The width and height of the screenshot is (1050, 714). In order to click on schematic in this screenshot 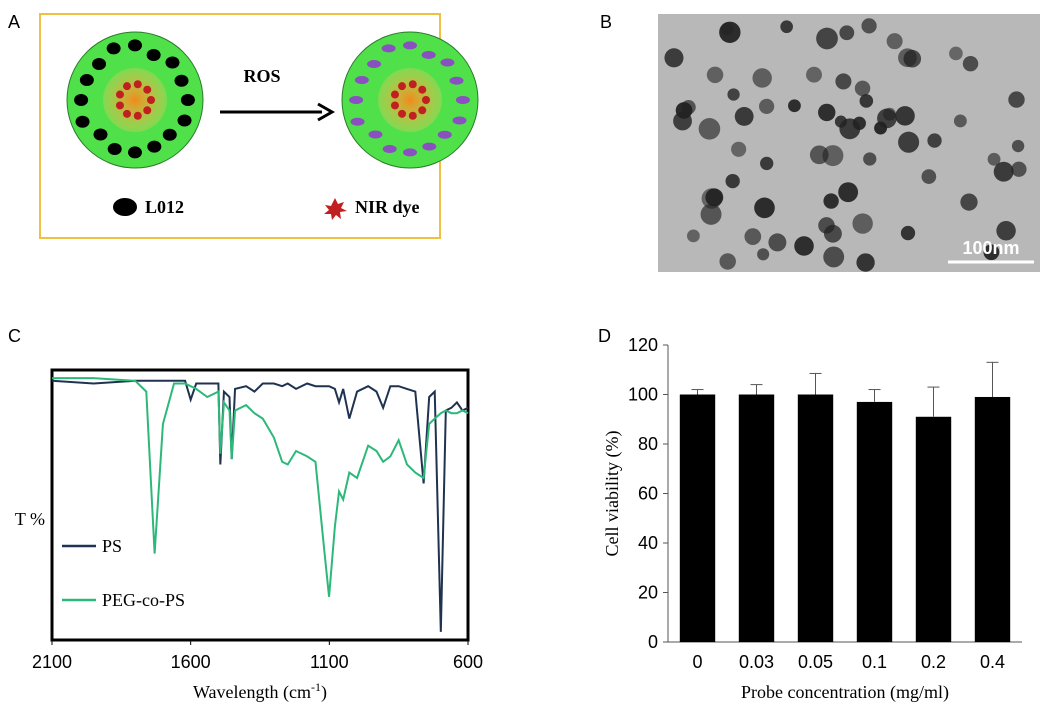, I will do `click(272, 125)`.